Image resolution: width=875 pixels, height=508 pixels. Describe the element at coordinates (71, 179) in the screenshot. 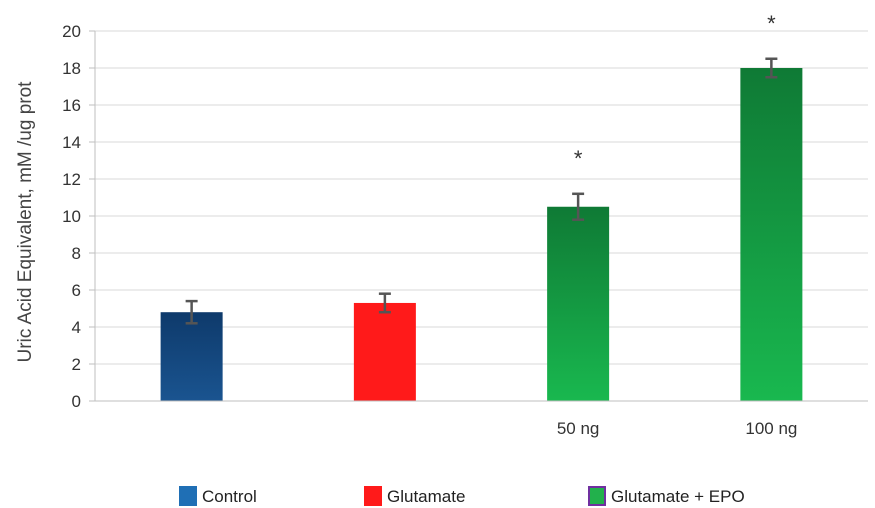

I see `y-tick-label: 12` at that location.